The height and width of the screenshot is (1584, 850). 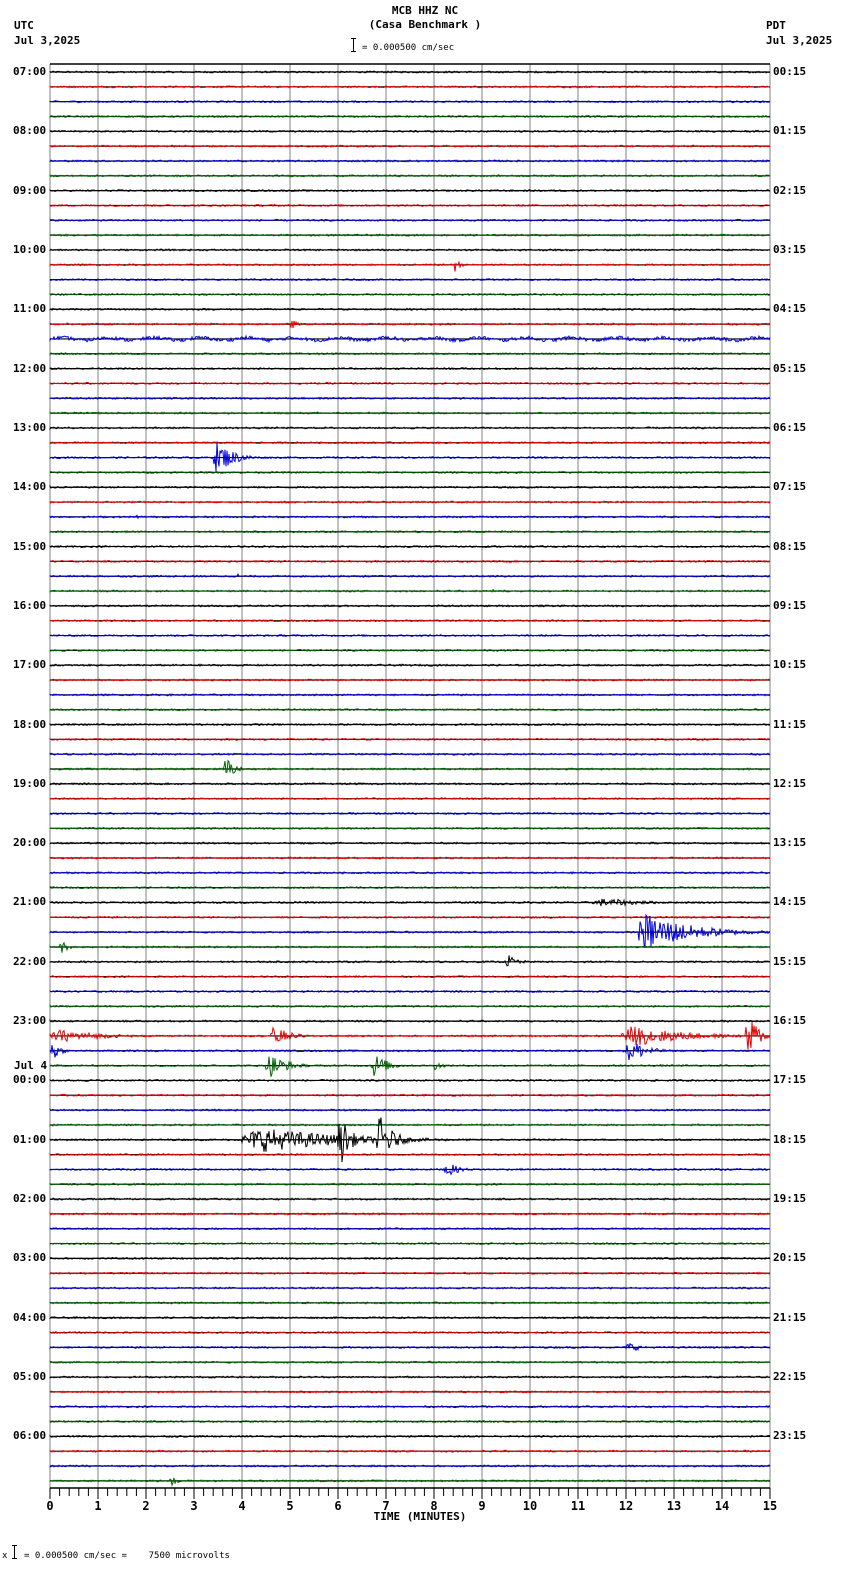 I want to click on pdt-hour-label: 09:15, so click(x=790, y=605).